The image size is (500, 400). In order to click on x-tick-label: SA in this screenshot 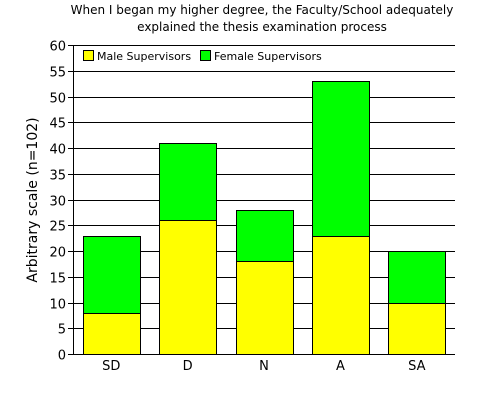, I will do `click(416, 366)`.